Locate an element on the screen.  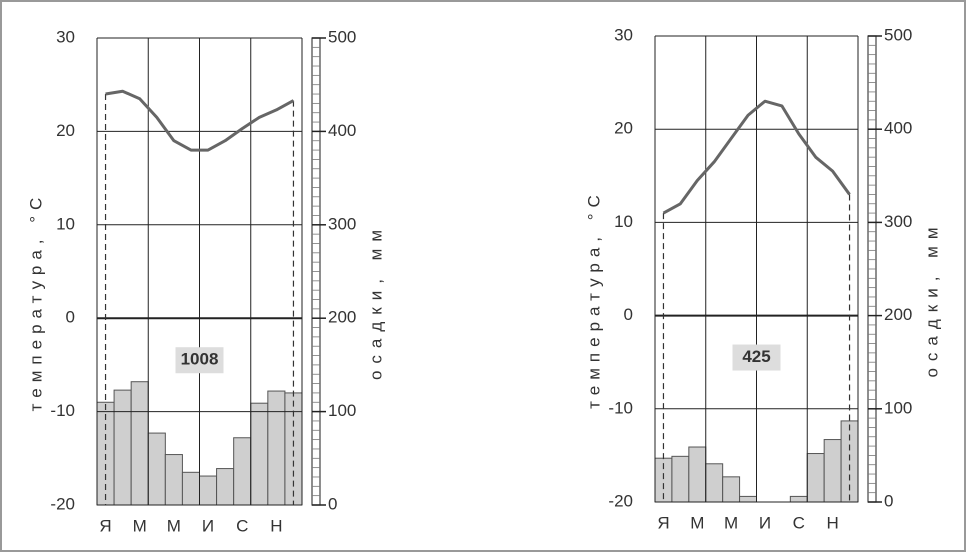
annotation: 425 is located at coordinates (756, 356).